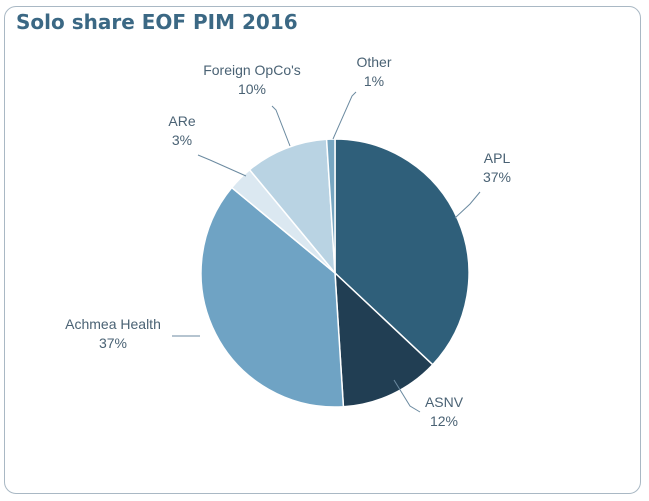  Describe the element at coordinates (444, 421) in the screenshot. I see `slice-value-label: 12%` at that location.